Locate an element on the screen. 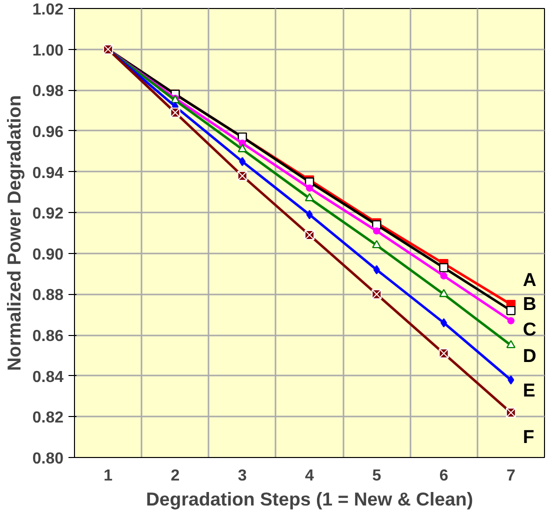  y-axis-title: Normalized Power Degradation is located at coordinates (13, 233).